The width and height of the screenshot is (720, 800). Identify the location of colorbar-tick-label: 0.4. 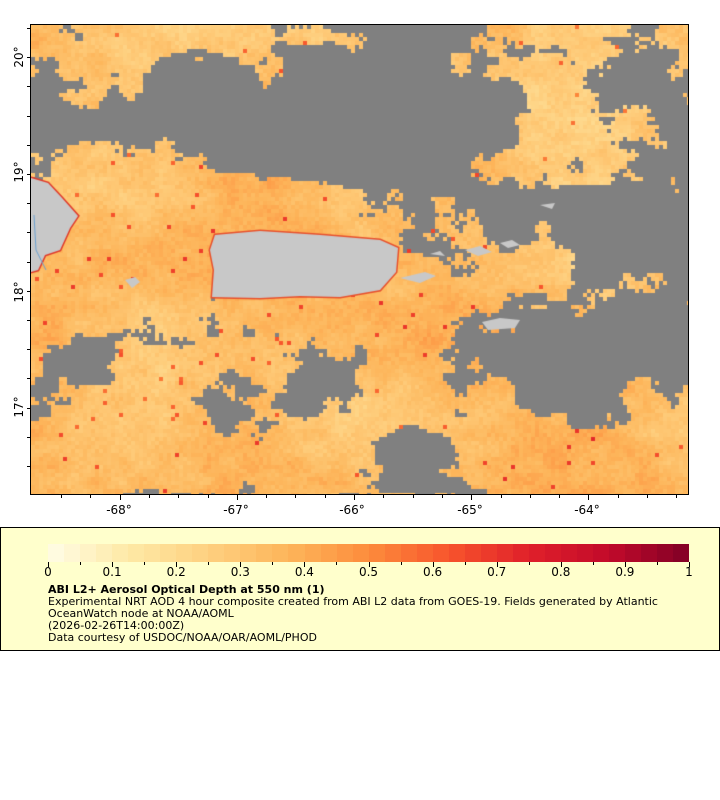
(304, 572).